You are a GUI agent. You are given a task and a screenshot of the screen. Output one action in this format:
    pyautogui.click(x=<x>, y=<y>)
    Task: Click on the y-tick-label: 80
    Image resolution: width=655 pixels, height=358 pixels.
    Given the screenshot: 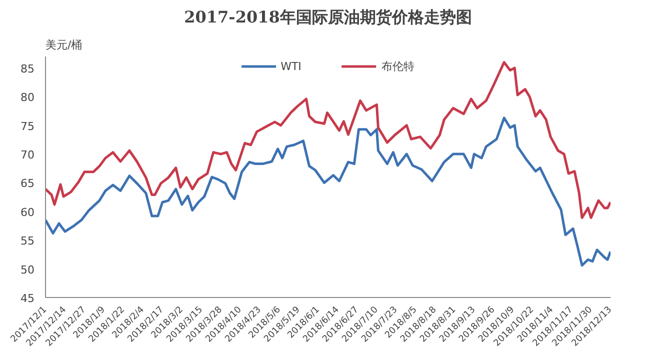 What is the action you would take?
    pyautogui.click(x=27, y=97)
    